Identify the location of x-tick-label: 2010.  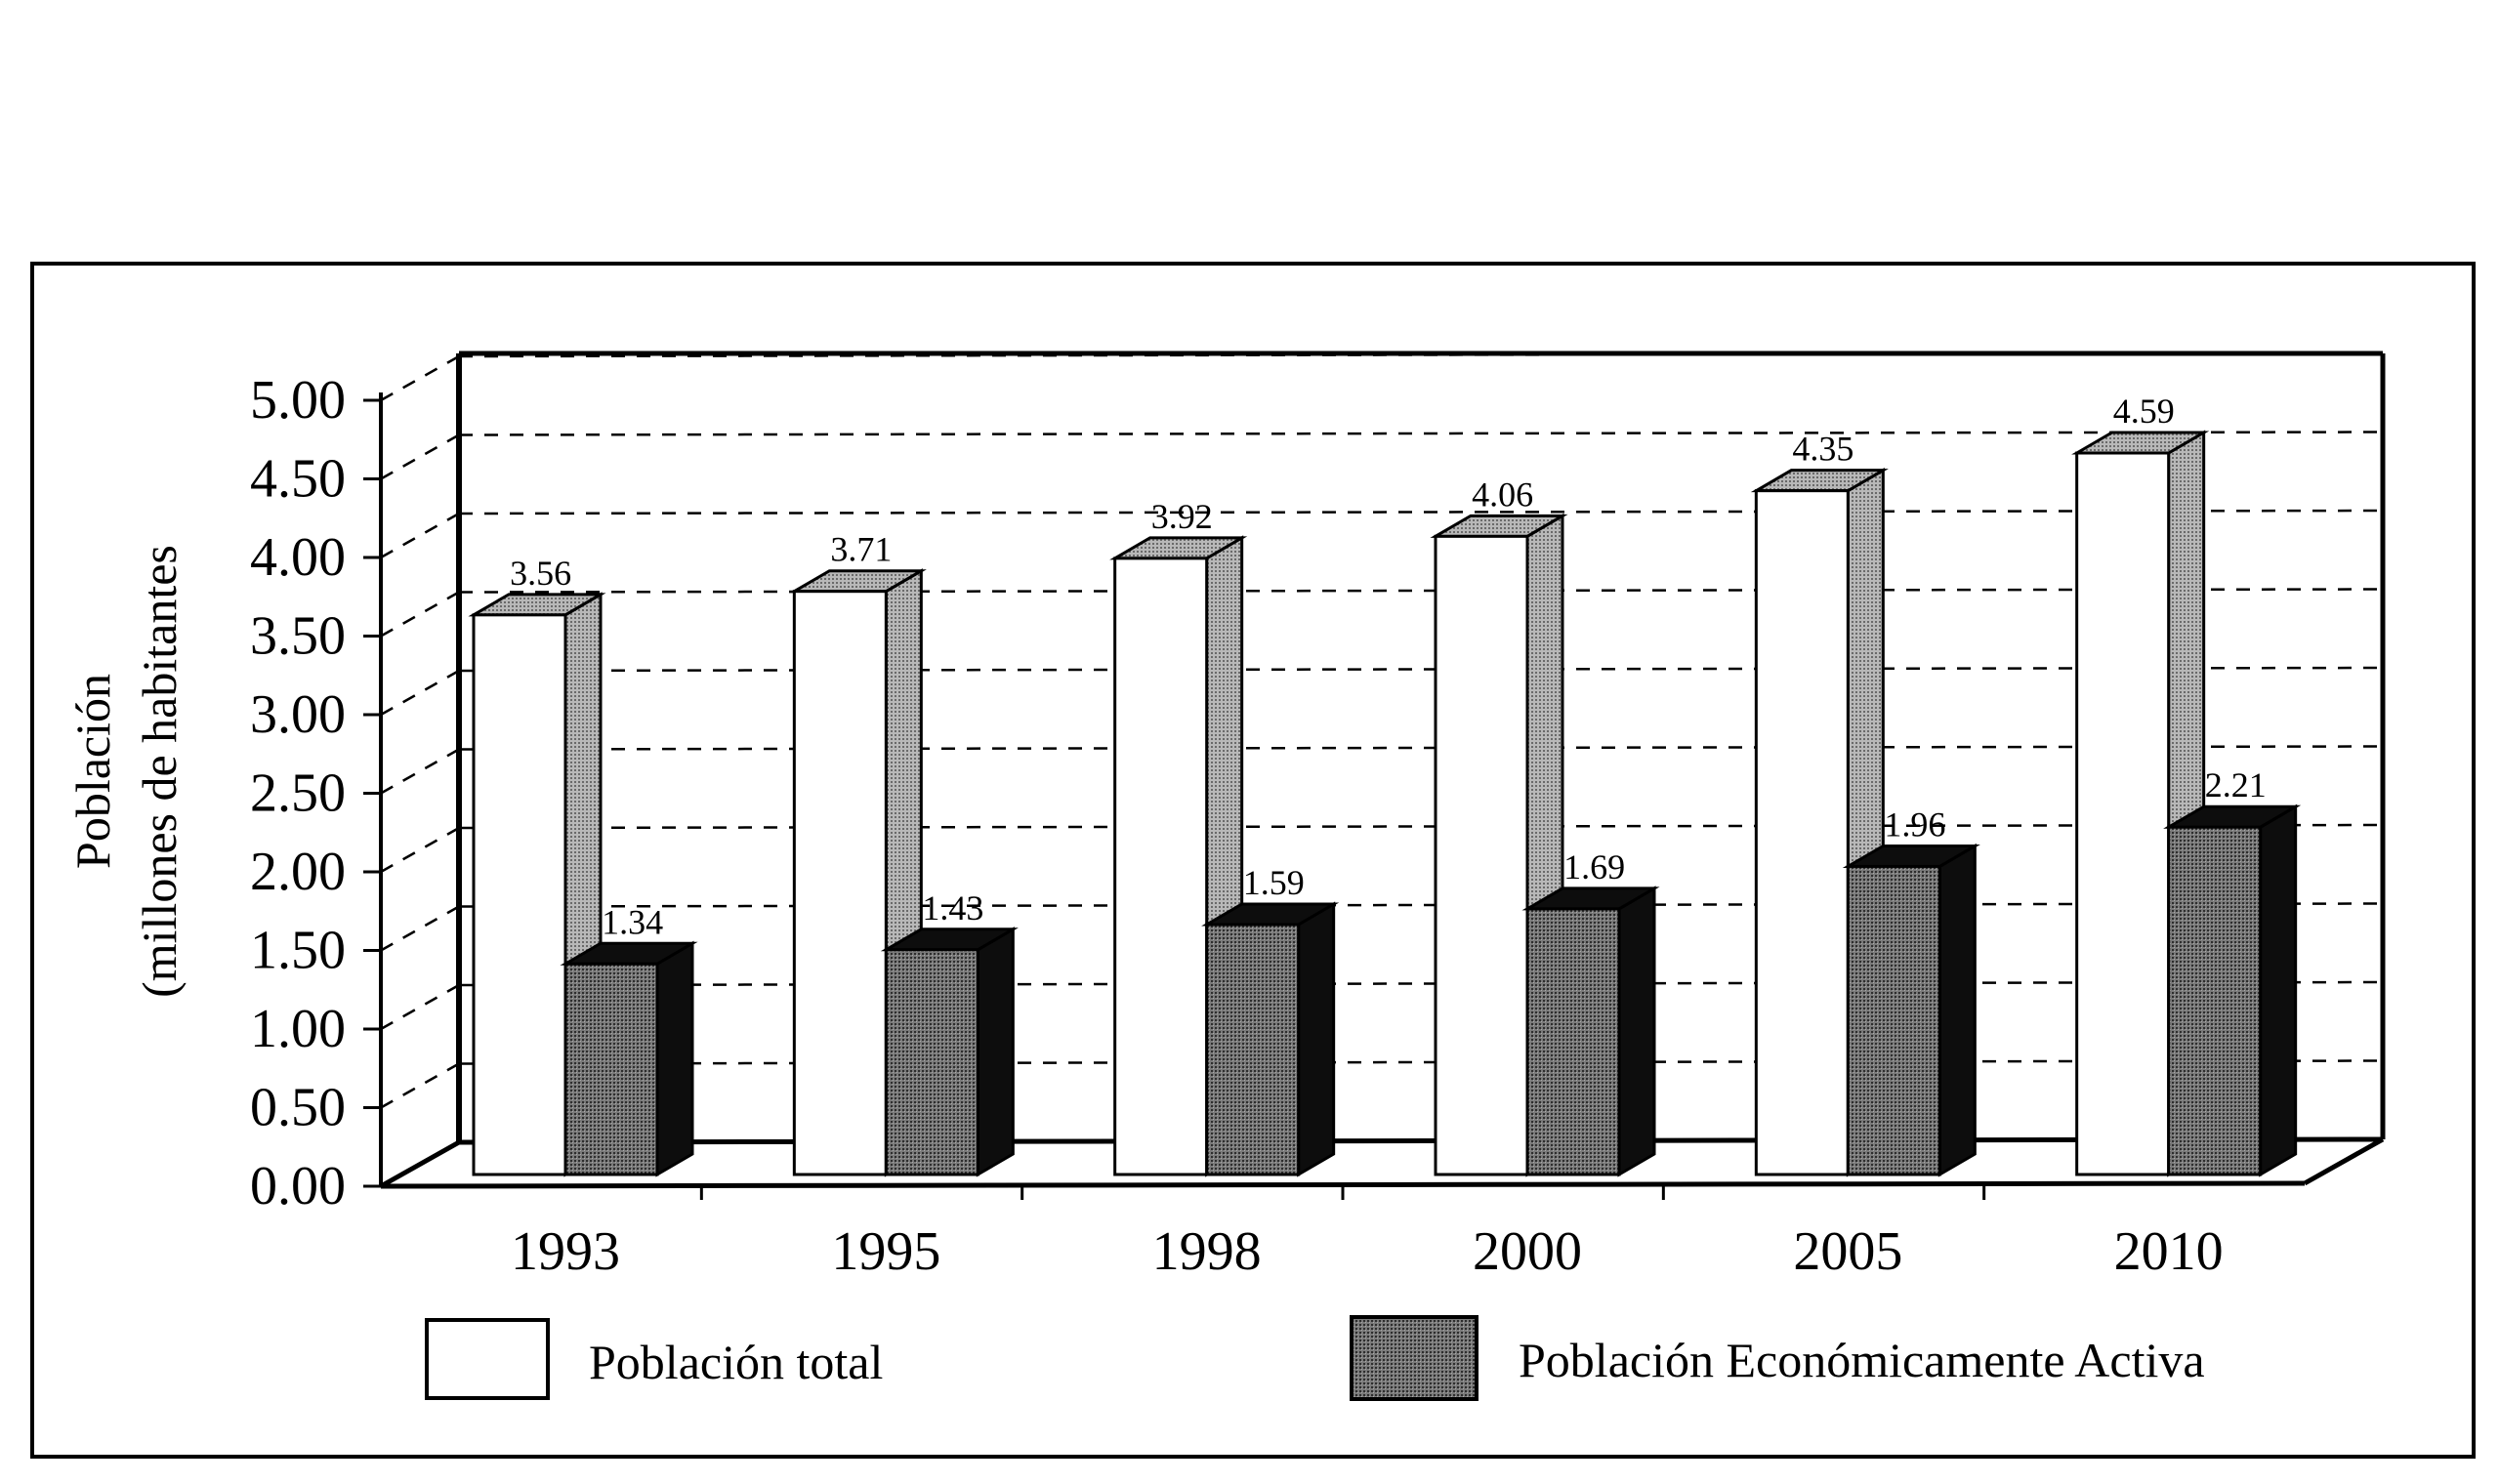
(2169, 1252).